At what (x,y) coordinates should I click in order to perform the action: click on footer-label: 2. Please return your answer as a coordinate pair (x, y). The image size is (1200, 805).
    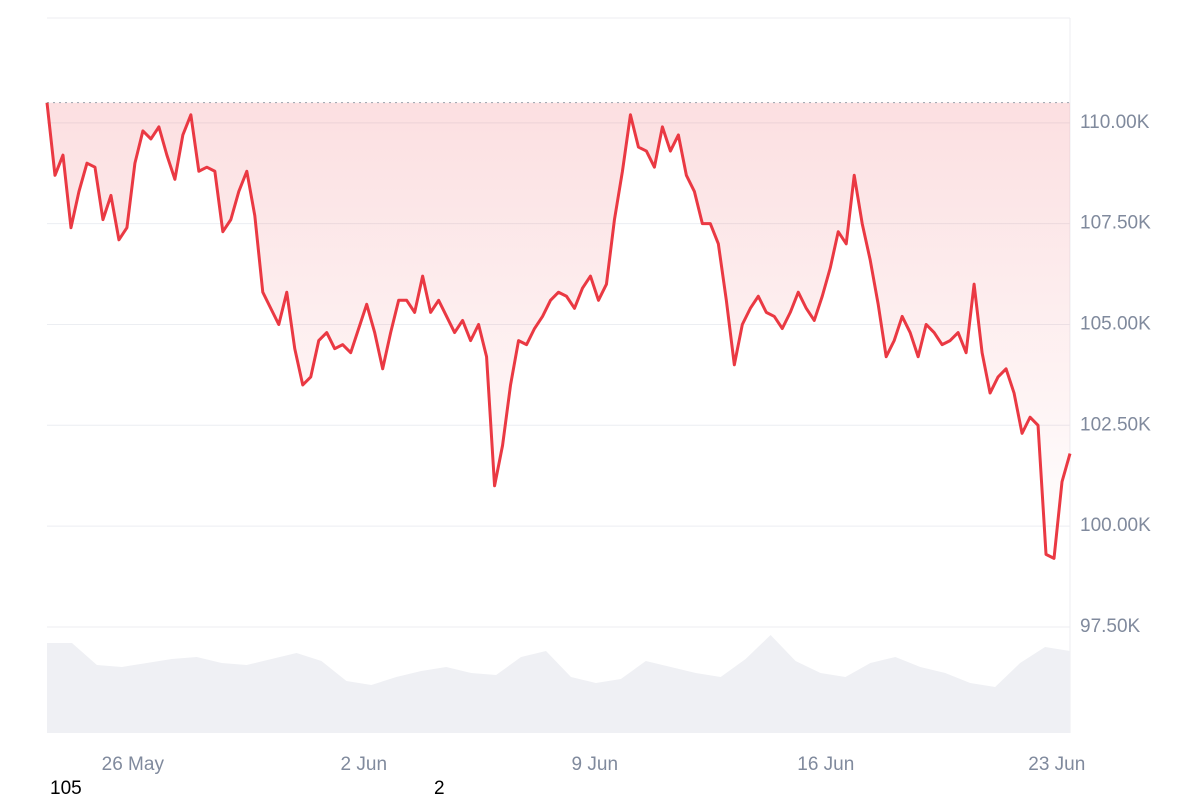
    Looking at the image, I should click on (439, 788).